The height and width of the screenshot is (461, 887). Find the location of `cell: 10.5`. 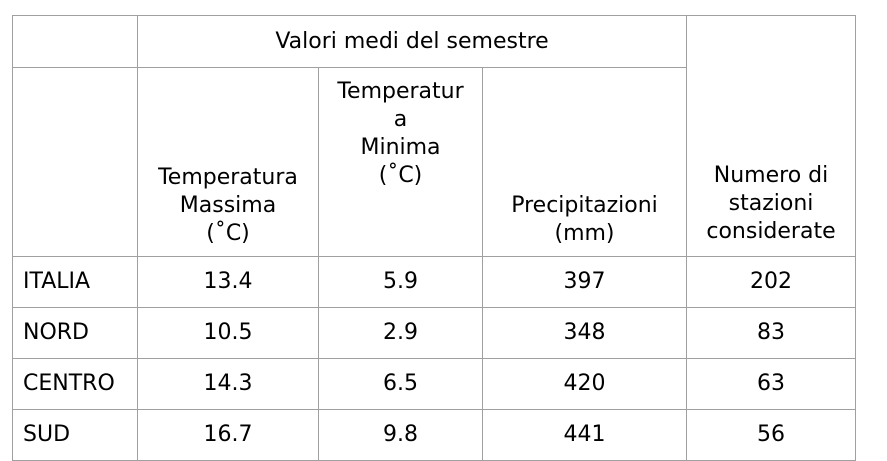

cell: 10.5 is located at coordinates (228, 333).